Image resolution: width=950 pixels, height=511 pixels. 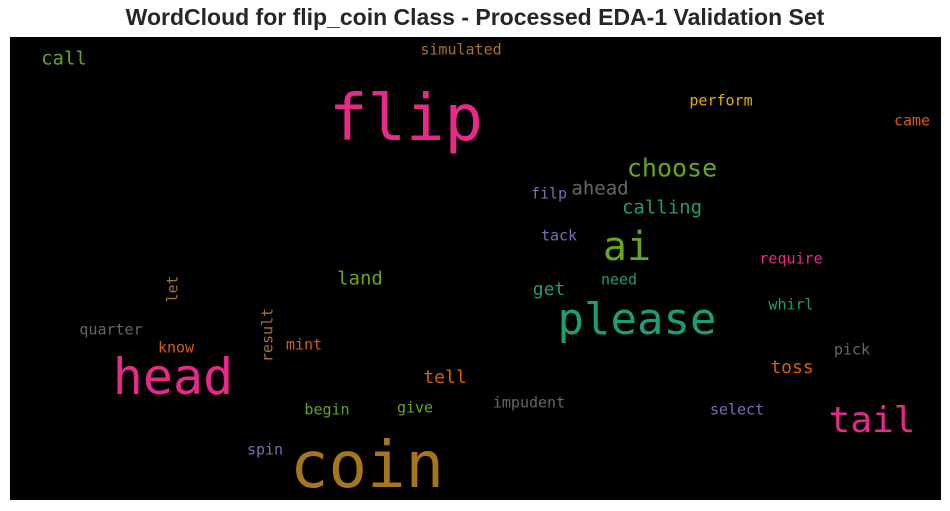 I want to click on word-perform: perform, so click(x=721, y=100).